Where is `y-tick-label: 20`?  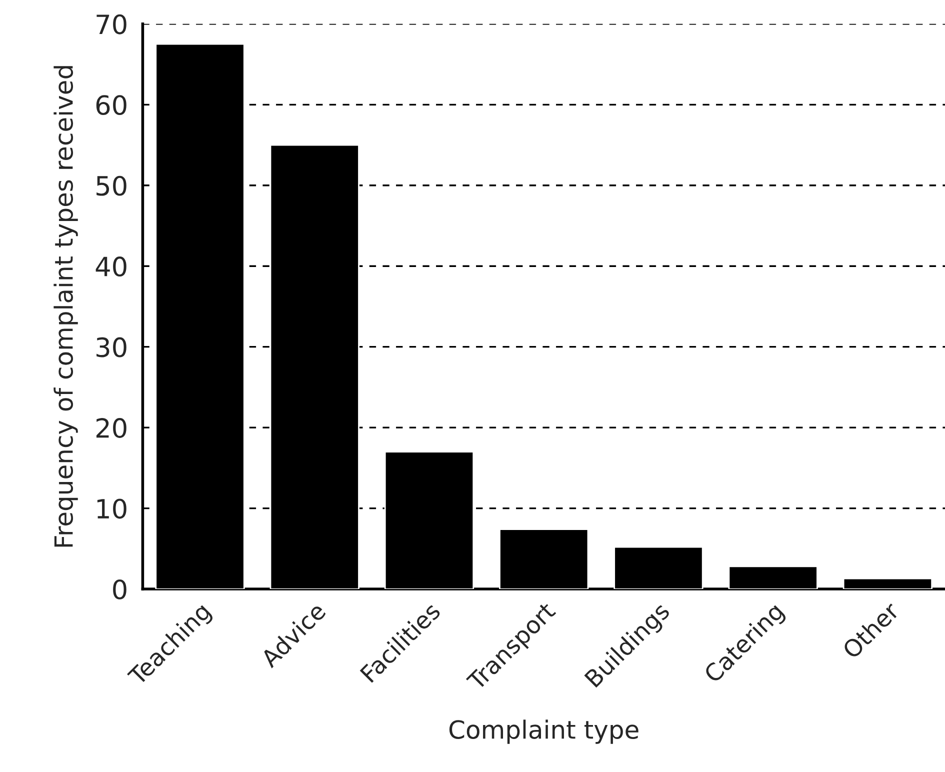 y-tick-label: 20 is located at coordinates (111, 428).